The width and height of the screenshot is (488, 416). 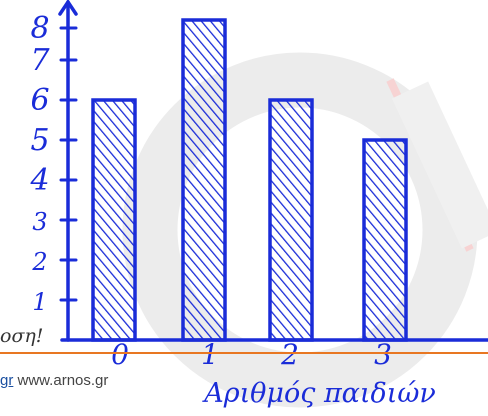 I want to click on x-axis-label: Αριθμός παιδιών, so click(x=318, y=393).